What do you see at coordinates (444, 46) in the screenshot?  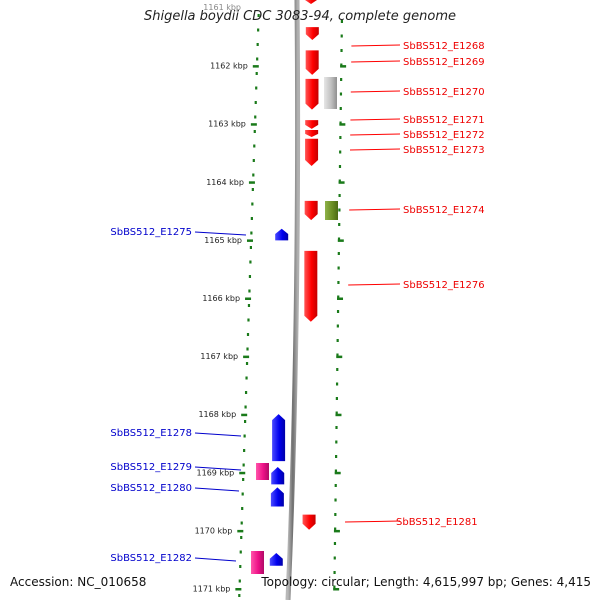 I see `gene-label-forward: SbBS512_E1268` at bounding box center [444, 46].